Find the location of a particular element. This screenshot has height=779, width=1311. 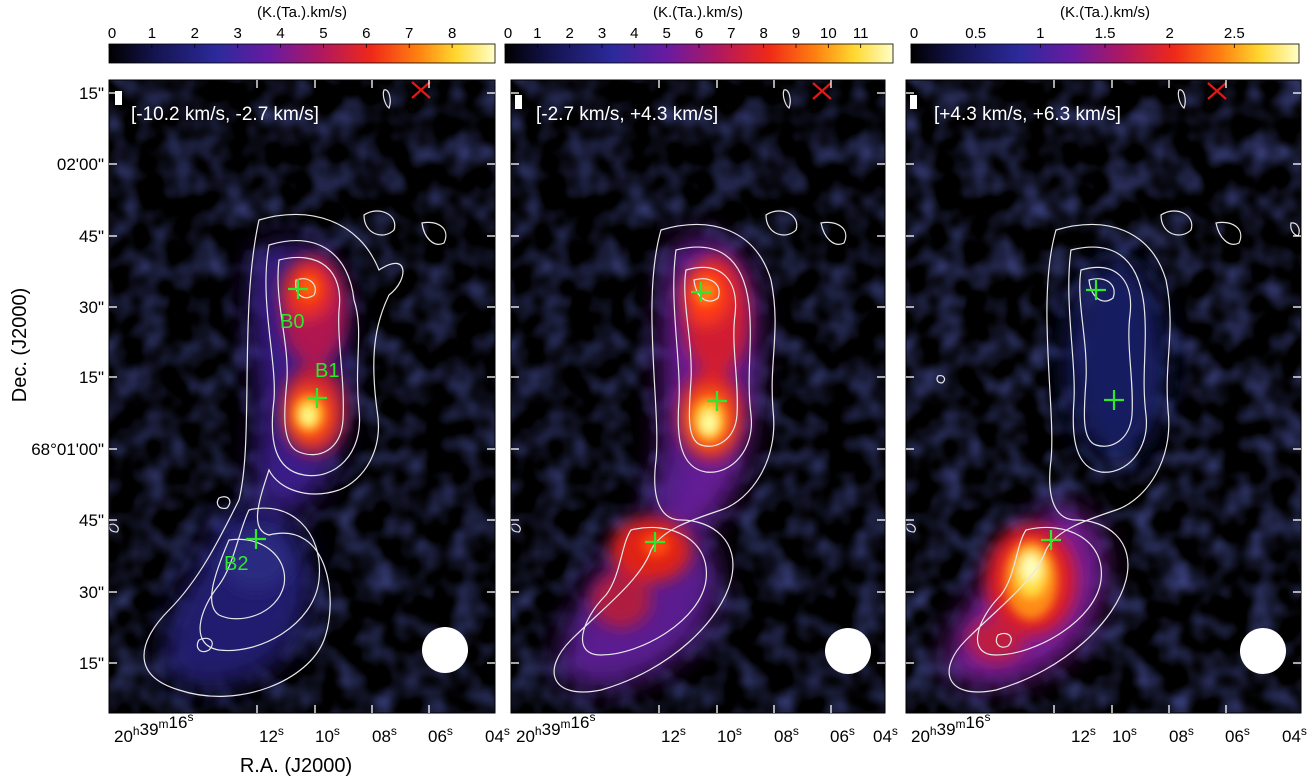

colorbar-tick-label: 1.5 is located at coordinates (1105, 33).